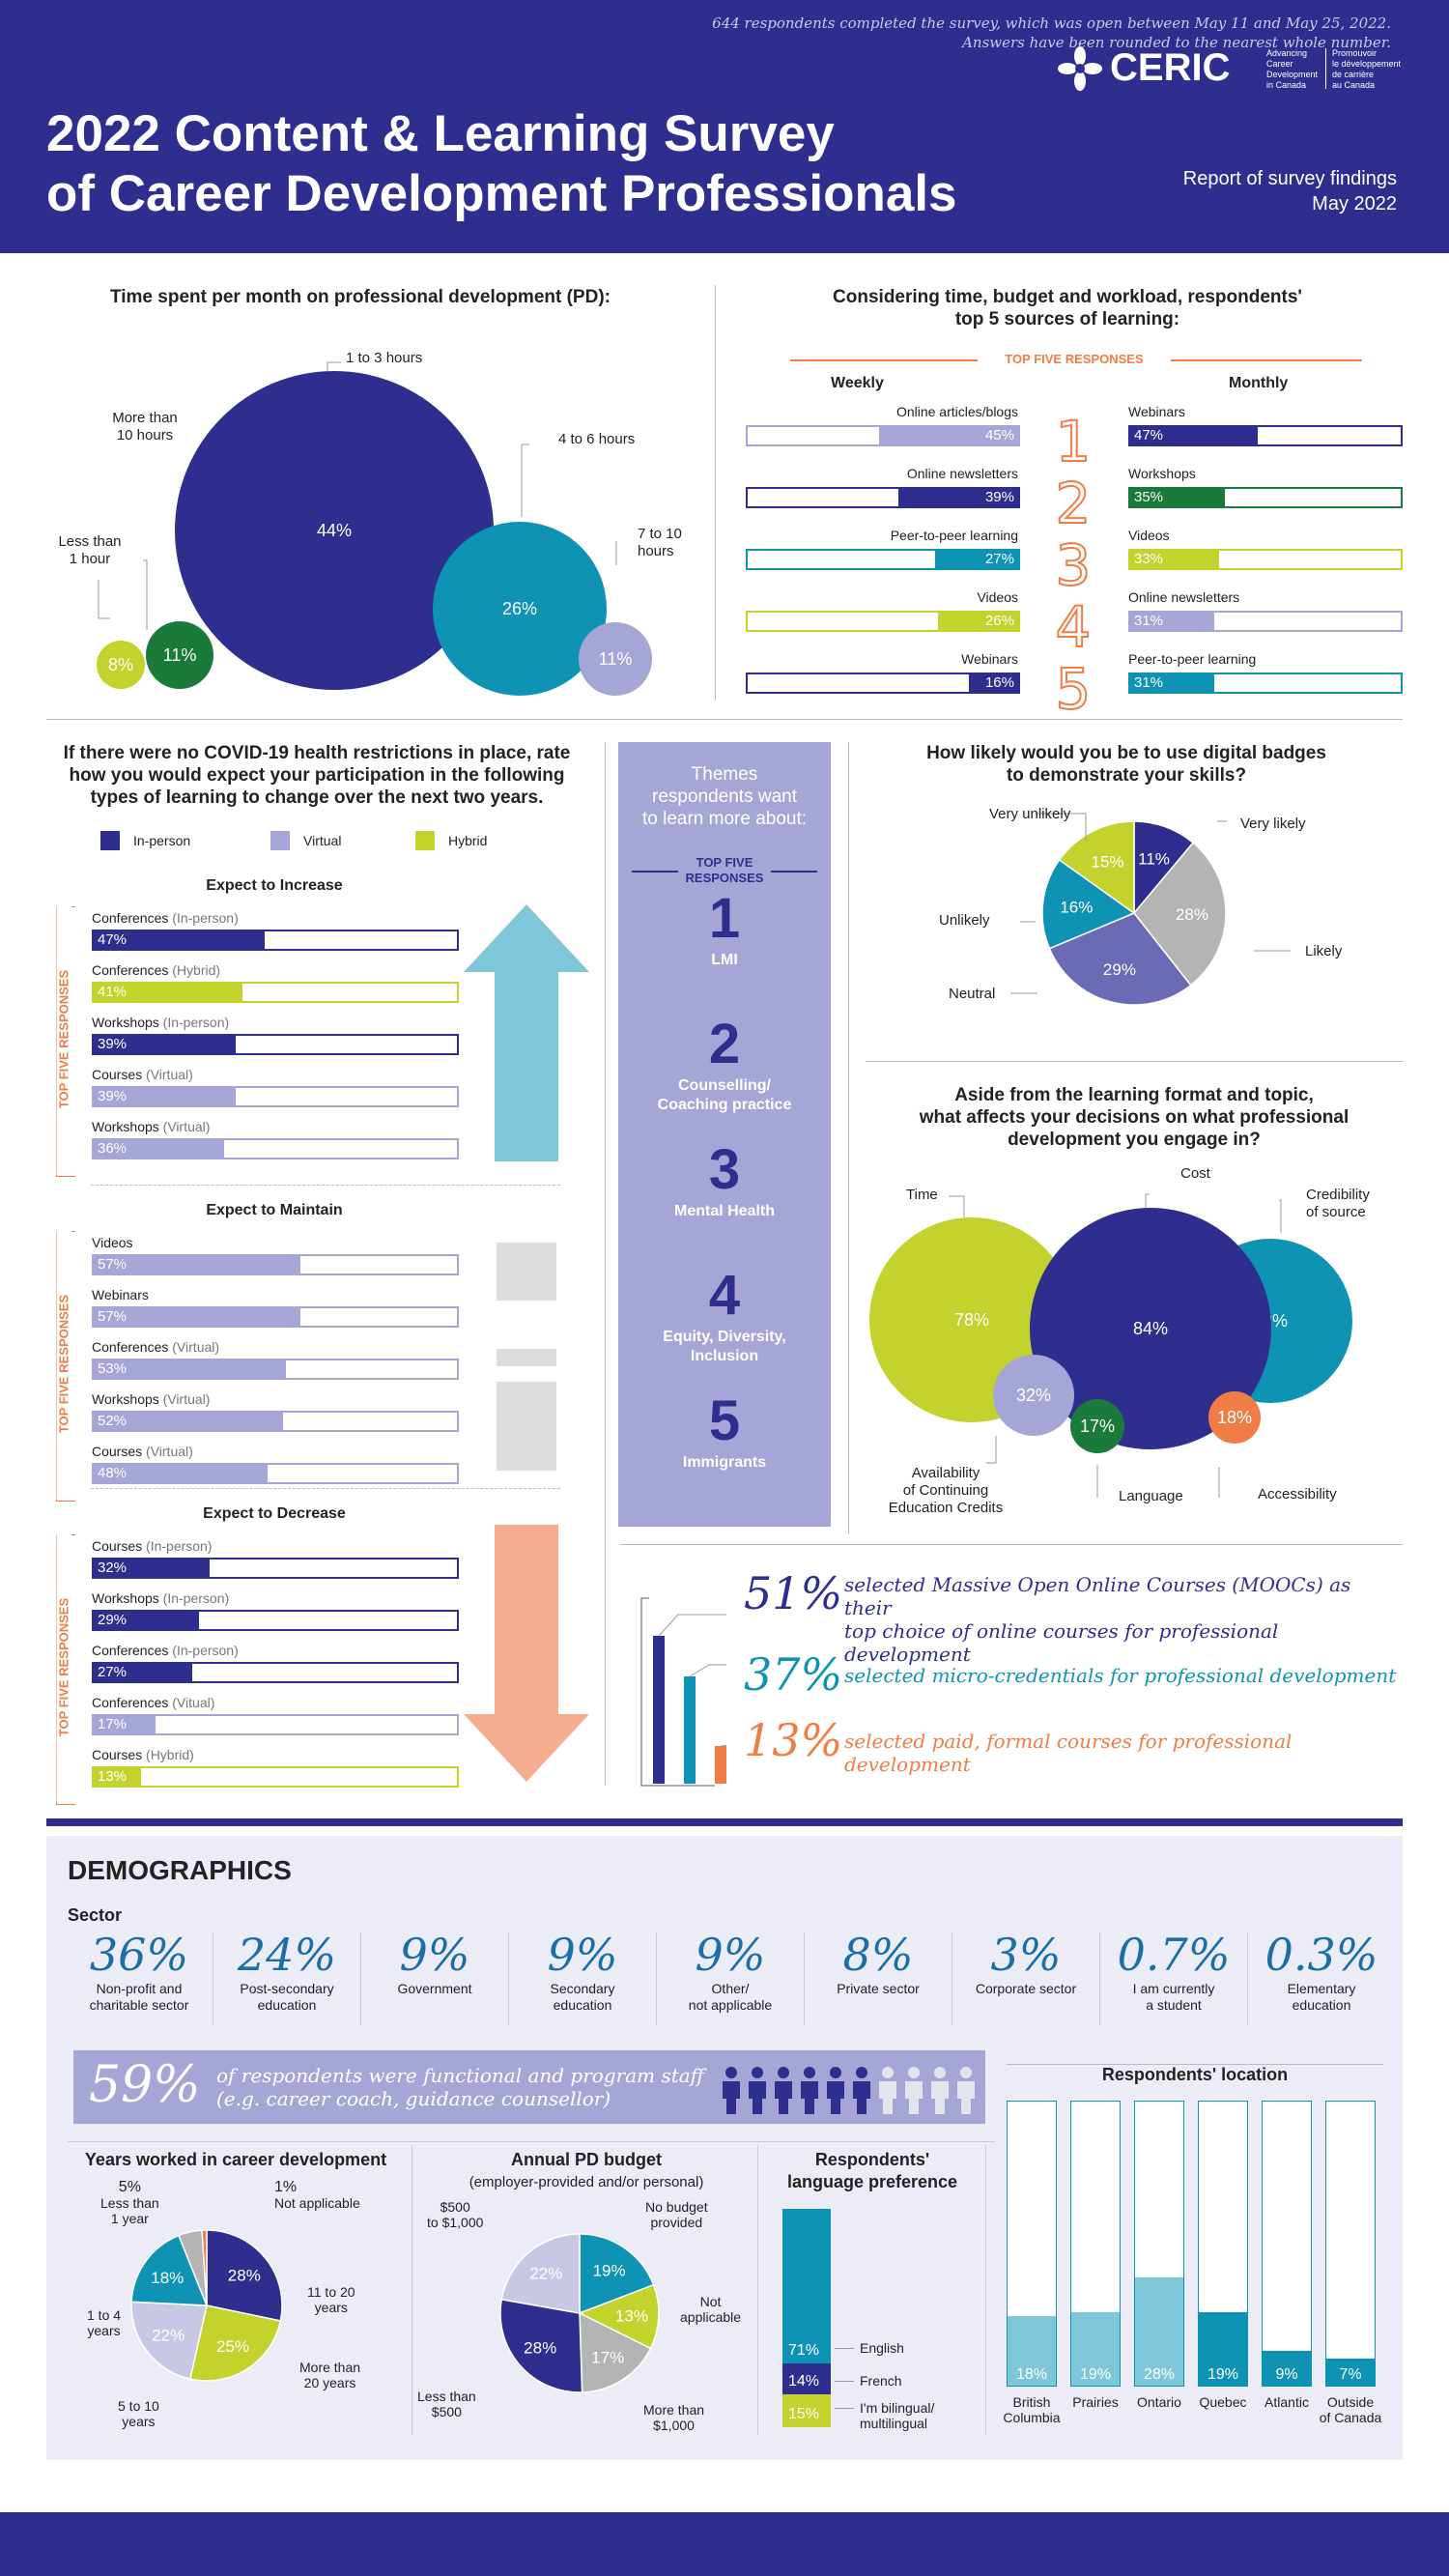 This screenshot has width=1449, height=2576. Describe the element at coordinates (275, 1673) in the screenshot. I see `covid-bar-2-2: 27%` at that location.